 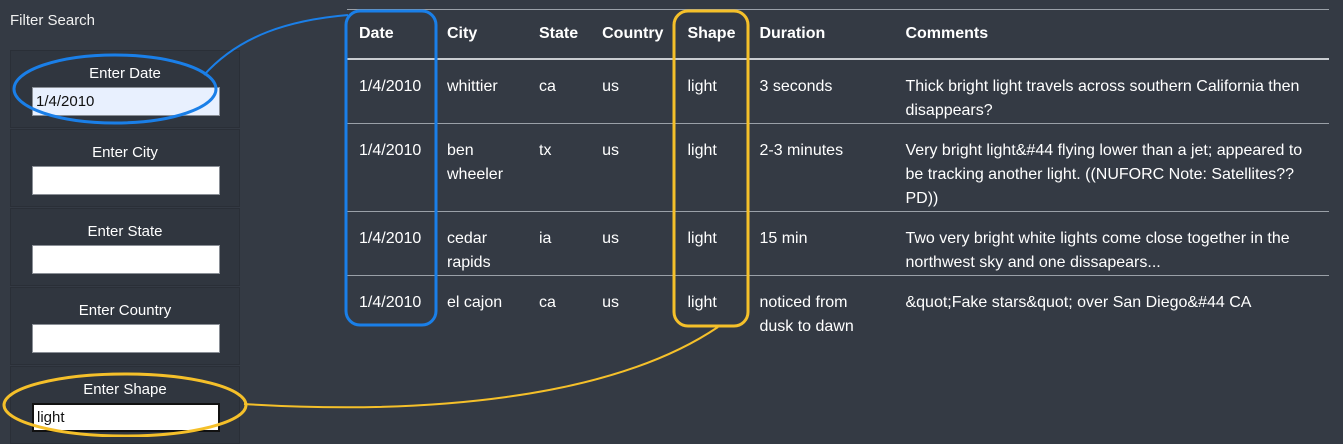 What do you see at coordinates (53, 20) in the screenshot?
I see `filter-search-title: Filter Search` at bounding box center [53, 20].